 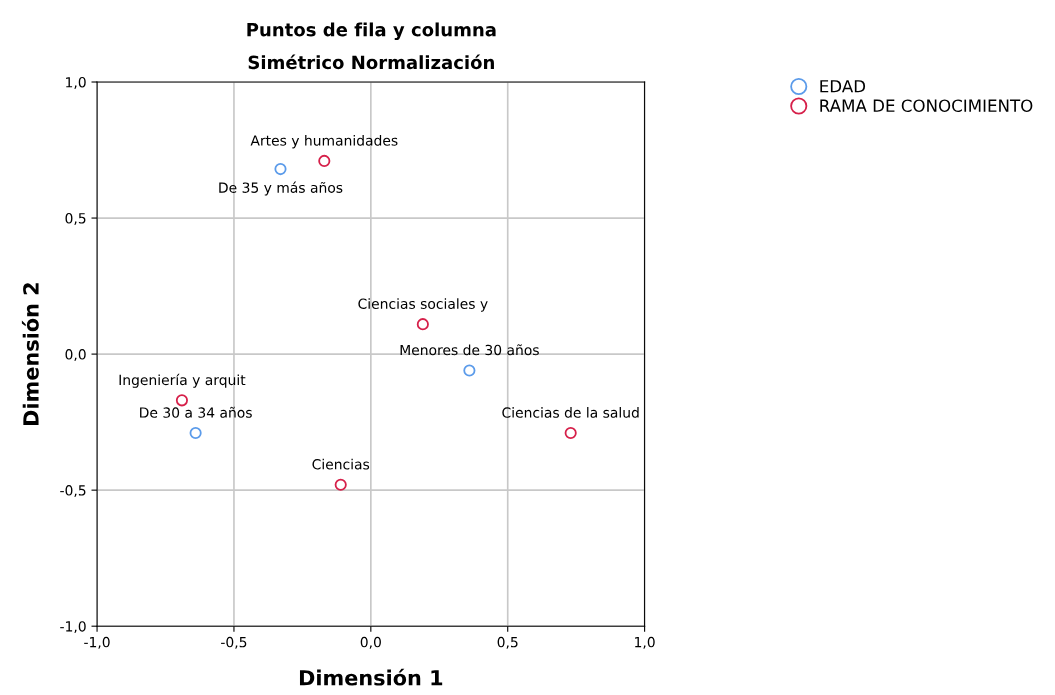 I want to click on x-tick-label: 0,5, so click(x=507, y=642).